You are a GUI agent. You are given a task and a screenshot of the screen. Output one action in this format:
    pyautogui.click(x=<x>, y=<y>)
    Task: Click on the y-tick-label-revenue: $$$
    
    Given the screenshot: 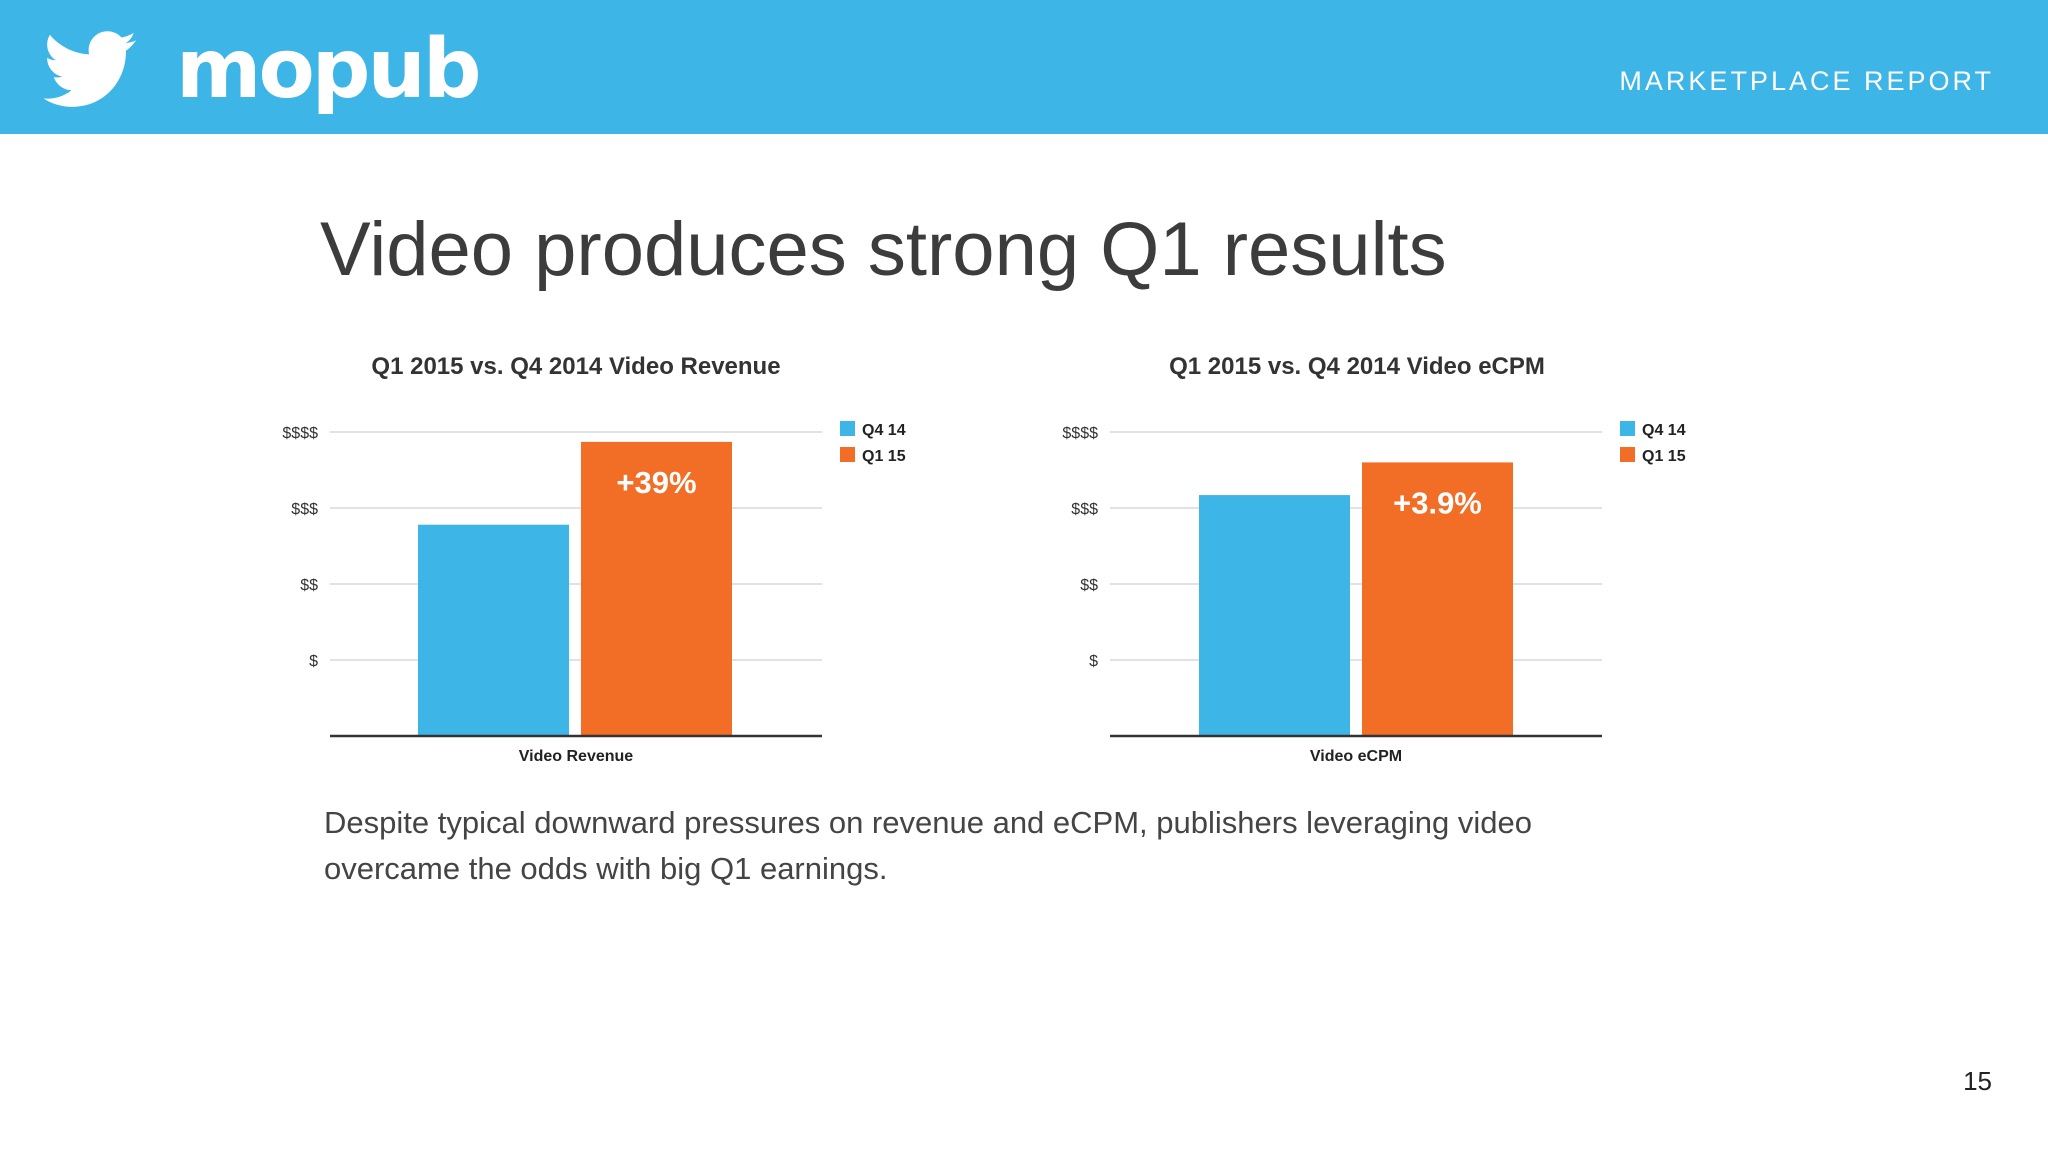 What is the action you would take?
    pyautogui.click(x=304, y=509)
    